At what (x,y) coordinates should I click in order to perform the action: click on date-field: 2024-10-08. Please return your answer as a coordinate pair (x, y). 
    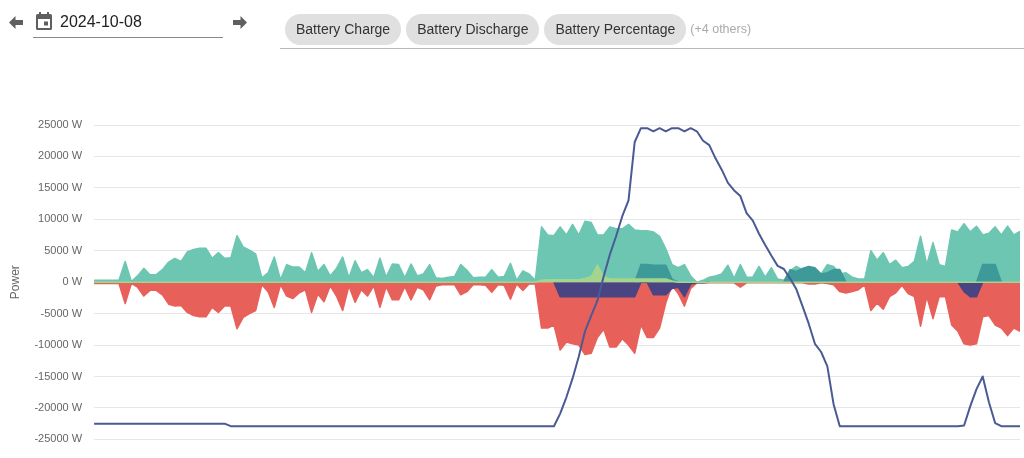
    Looking at the image, I should click on (128, 23).